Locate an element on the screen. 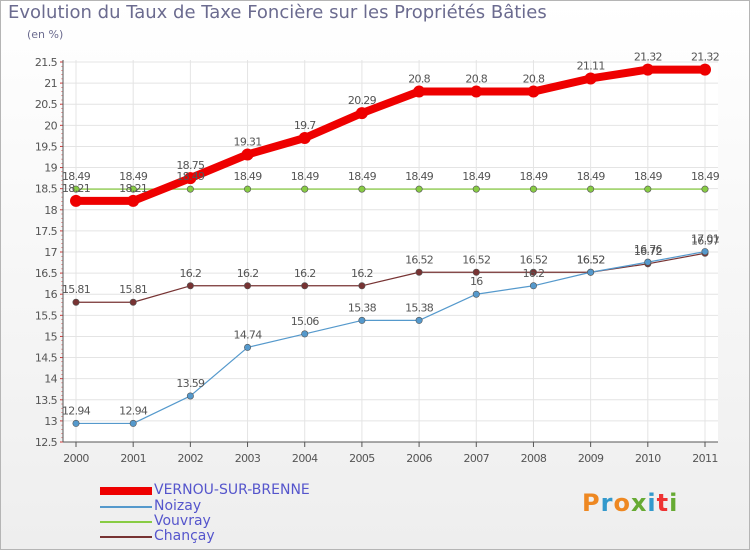  x-tick-label: 2010 is located at coordinates (648, 458).